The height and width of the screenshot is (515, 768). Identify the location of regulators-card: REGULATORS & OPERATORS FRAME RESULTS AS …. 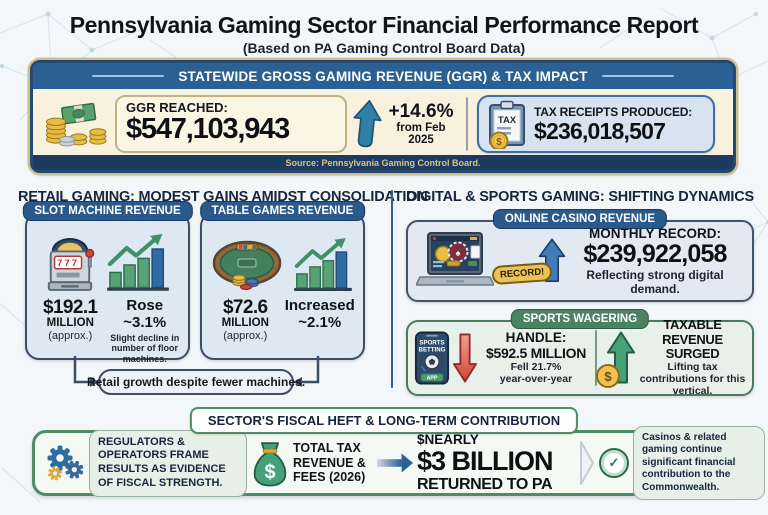
(168, 463).